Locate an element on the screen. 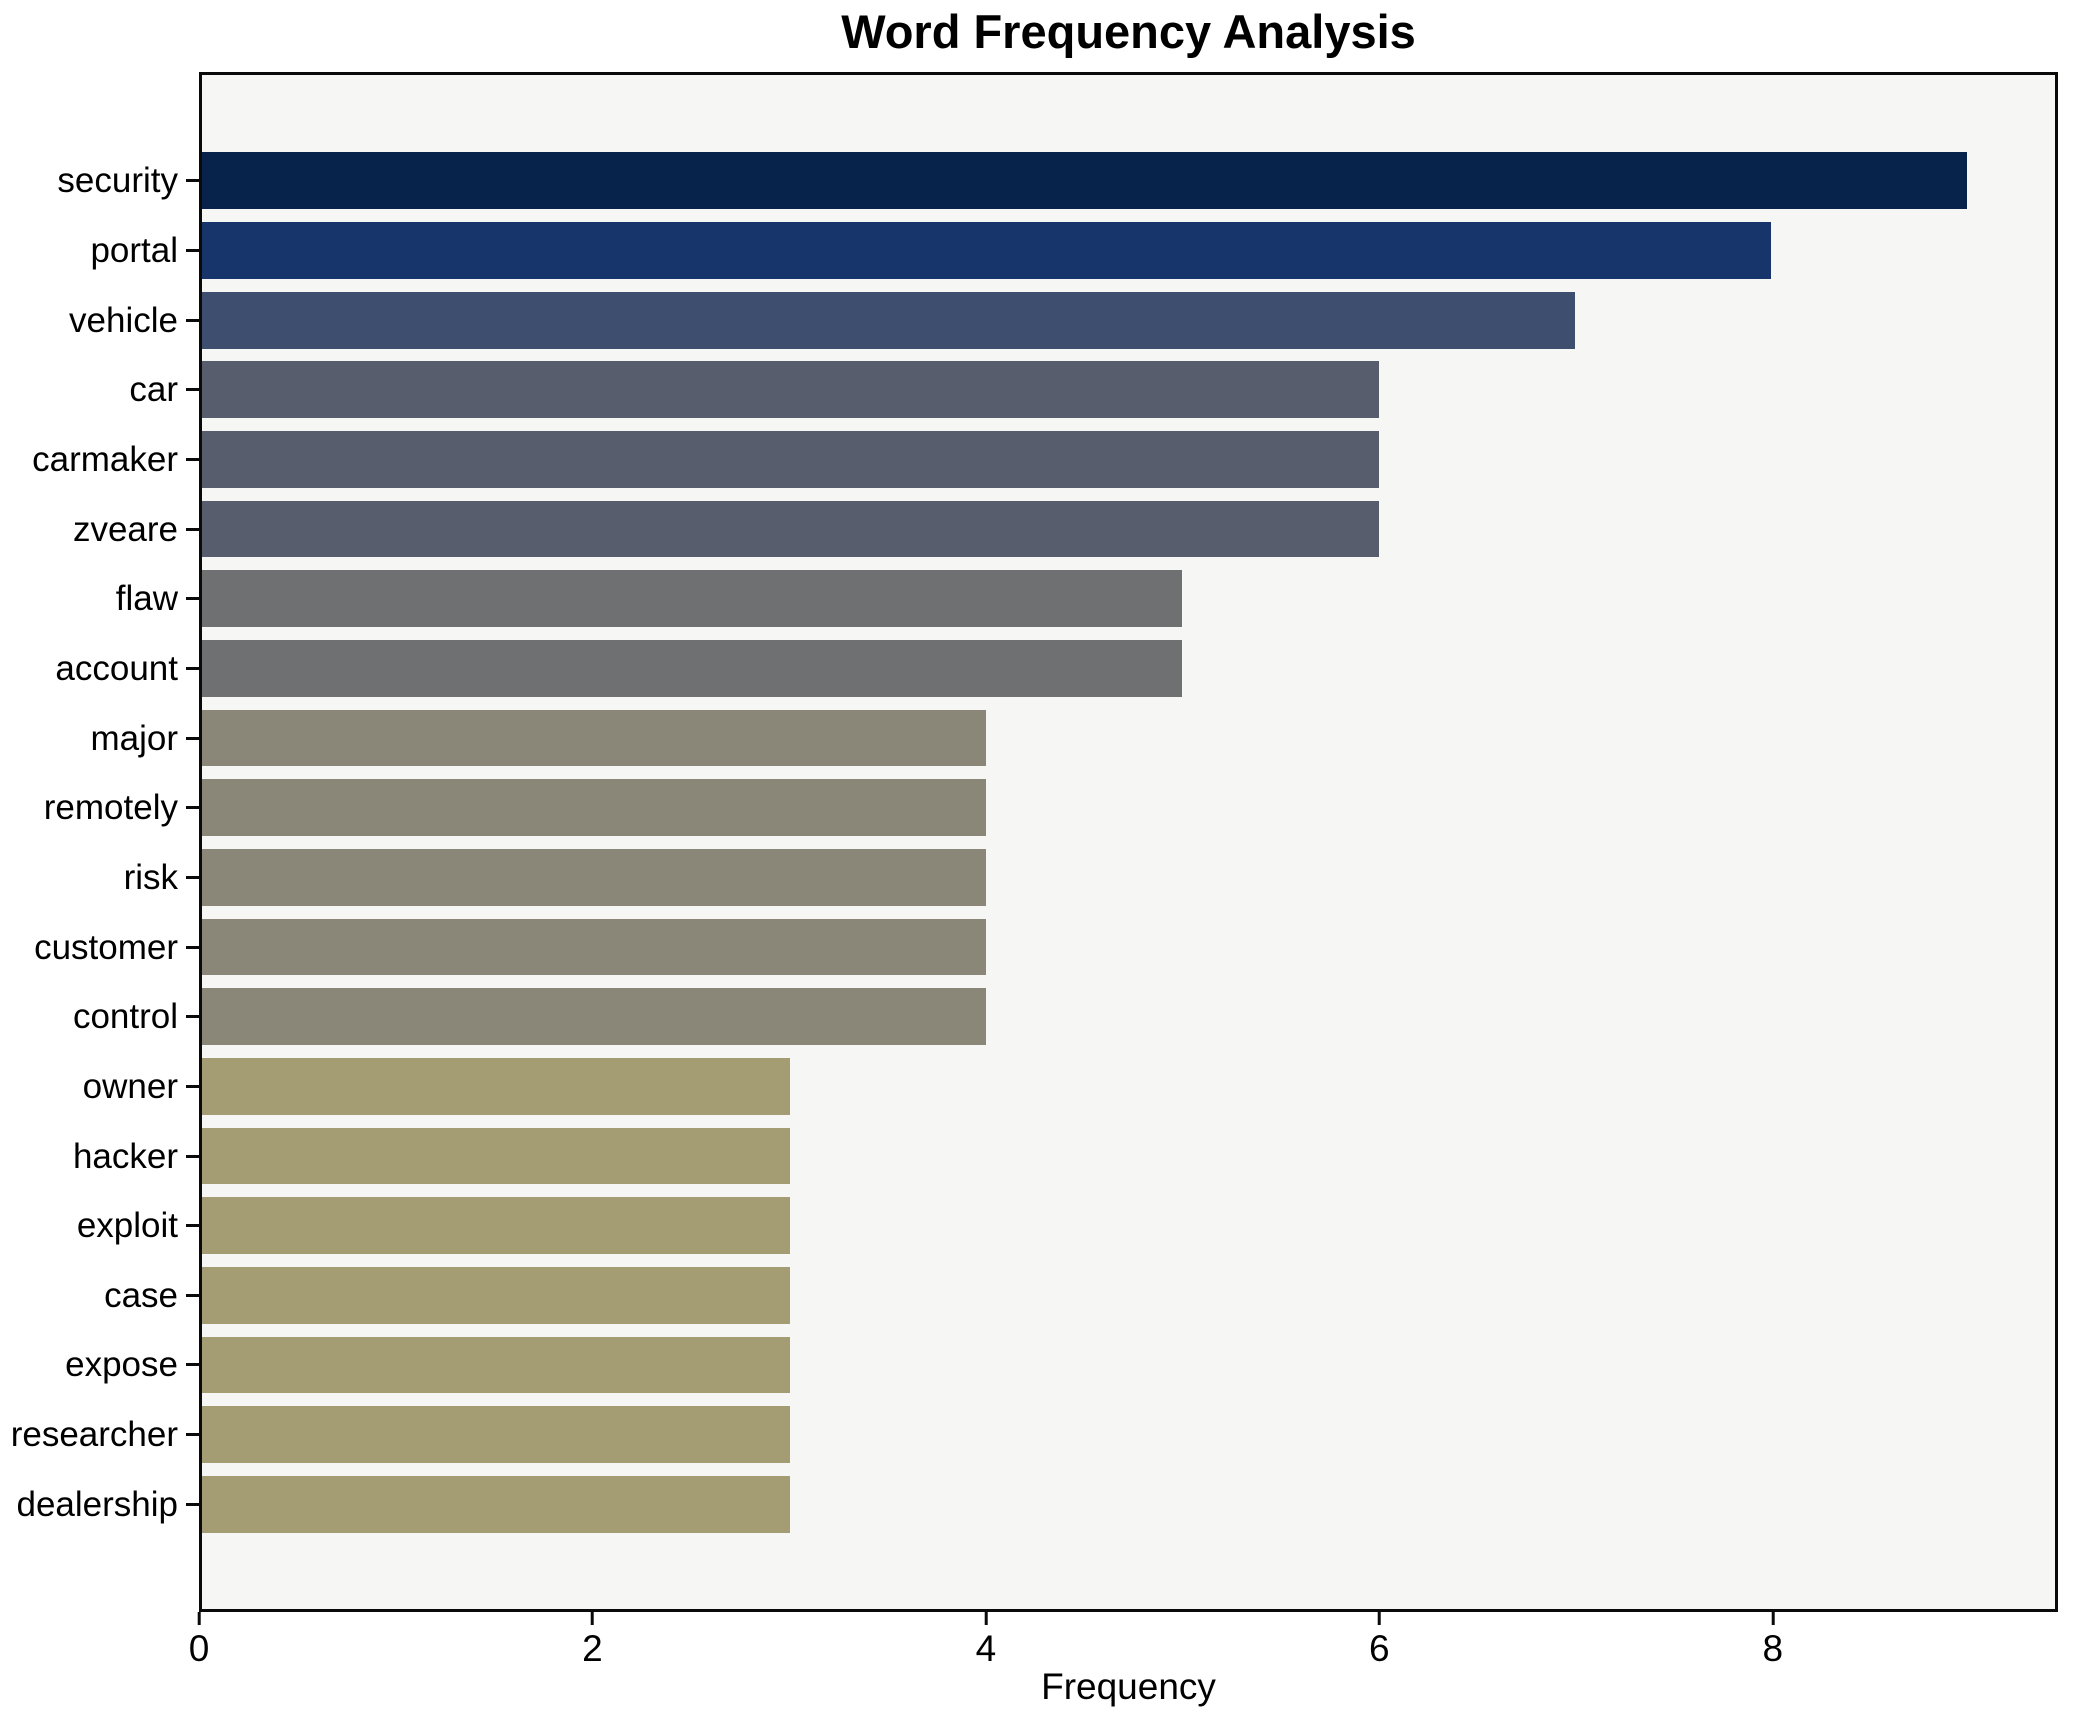 The height and width of the screenshot is (1722, 2078). bar-major is located at coordinates (594, 738).